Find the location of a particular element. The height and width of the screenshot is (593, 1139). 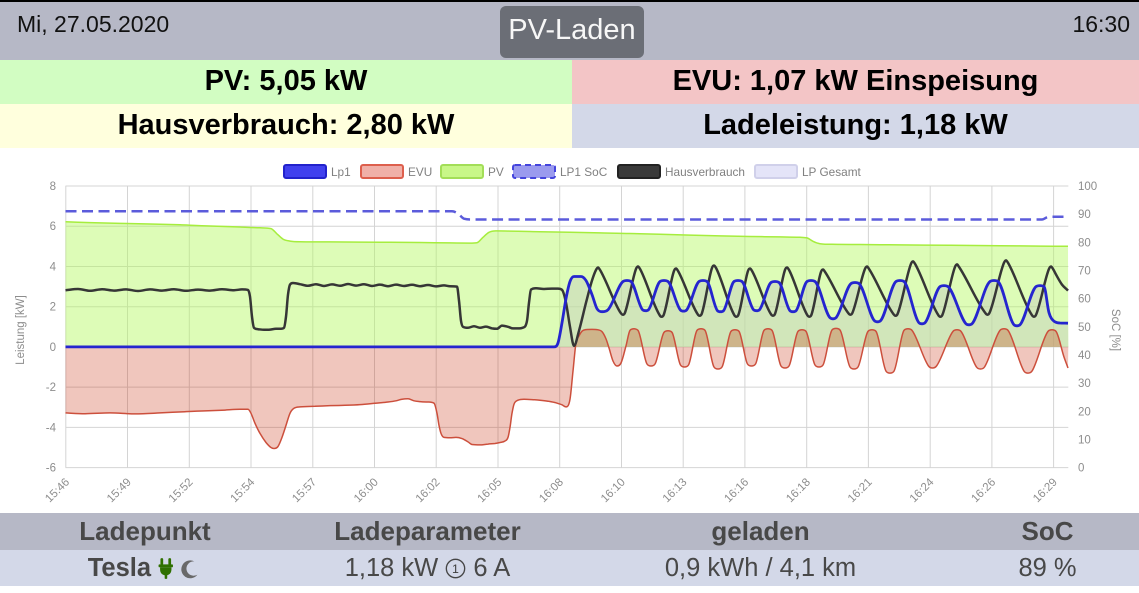

svg-text: 30 is located at coordinates (1084, 384).